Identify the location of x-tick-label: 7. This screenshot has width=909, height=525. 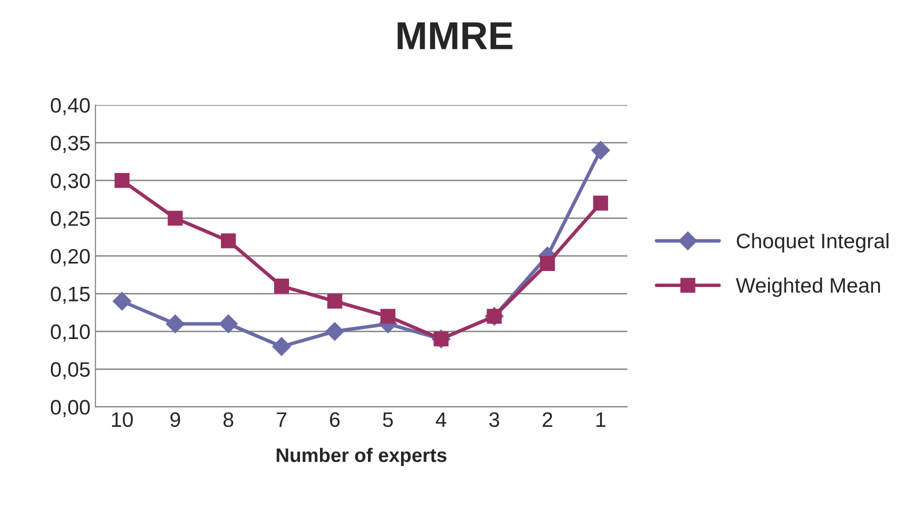
(281, 419).